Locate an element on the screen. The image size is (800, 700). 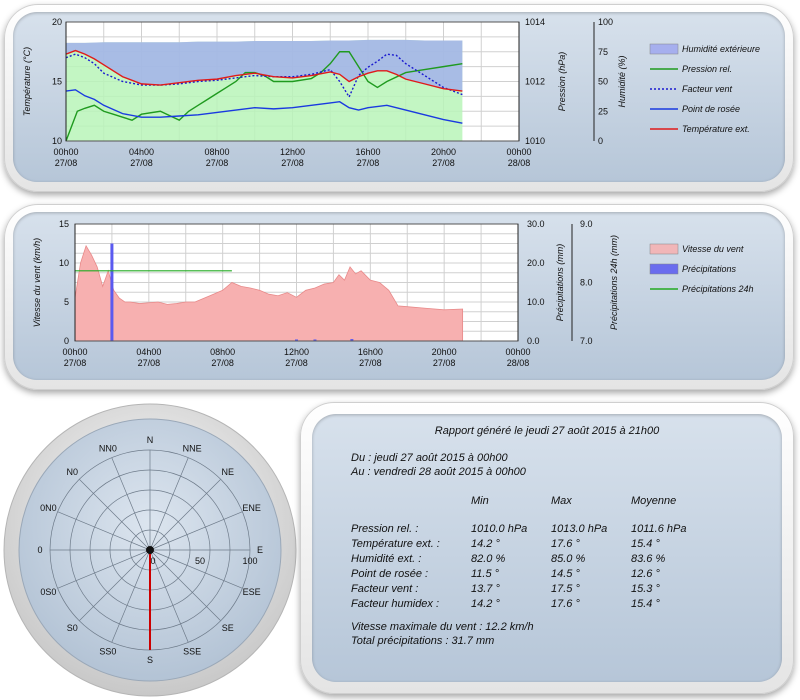
report-row-min: 13.7 ° is located at coordinates (485, 589).